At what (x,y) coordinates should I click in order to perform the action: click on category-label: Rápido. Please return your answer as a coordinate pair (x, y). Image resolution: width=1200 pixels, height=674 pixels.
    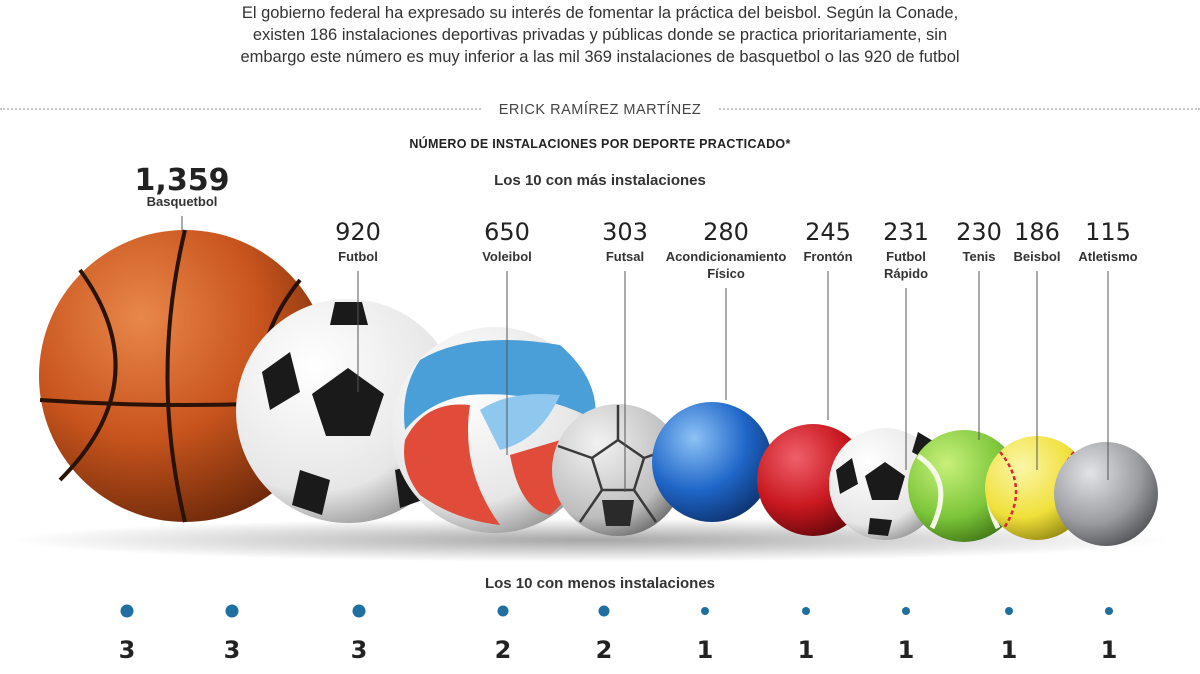
    Looking at the image, I should click on (906, 273).